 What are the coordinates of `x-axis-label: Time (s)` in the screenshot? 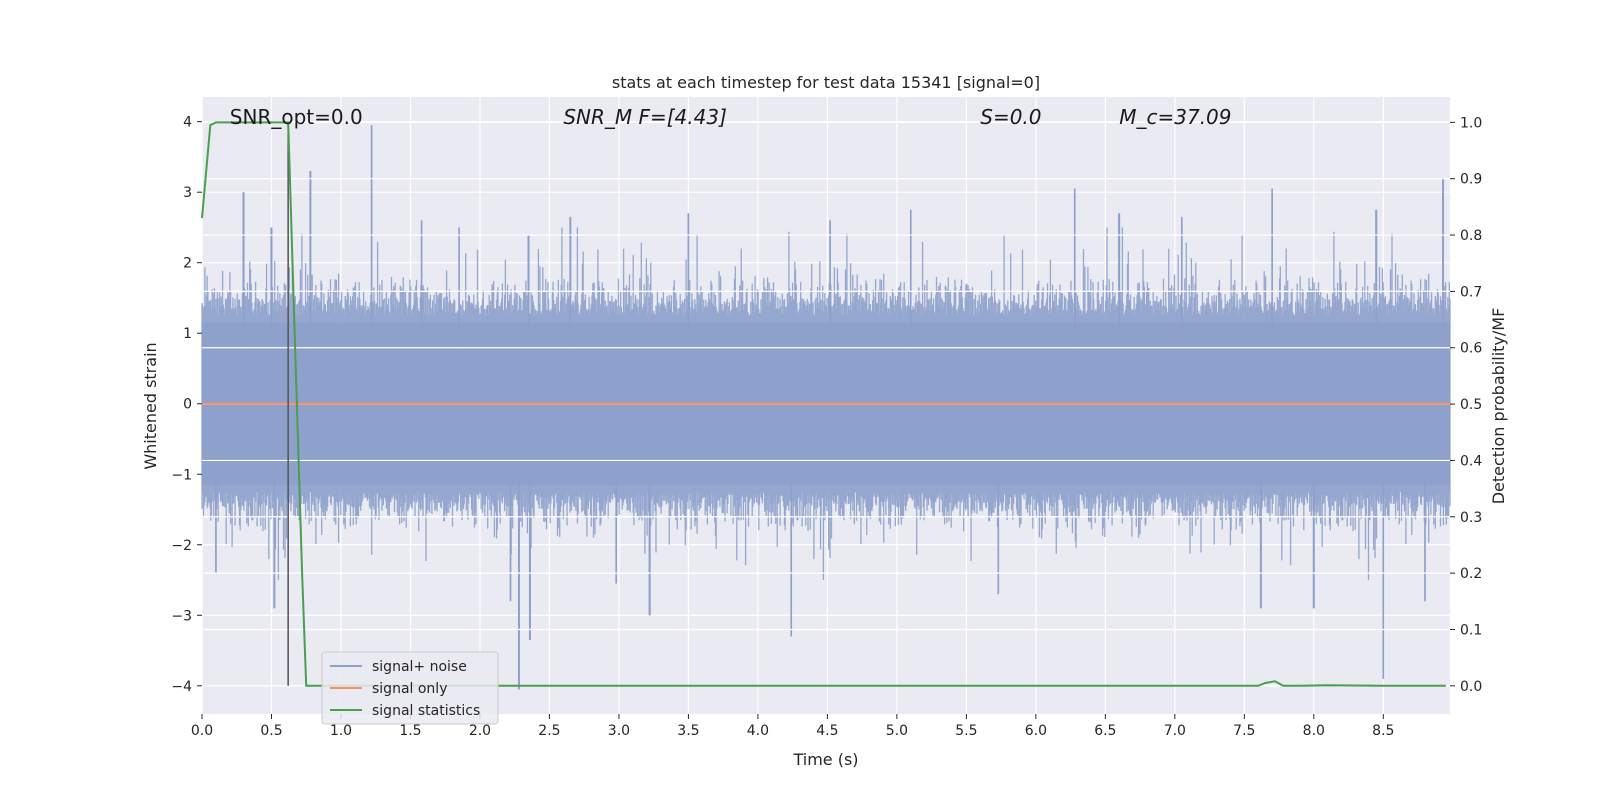 It's located at (825, 759).